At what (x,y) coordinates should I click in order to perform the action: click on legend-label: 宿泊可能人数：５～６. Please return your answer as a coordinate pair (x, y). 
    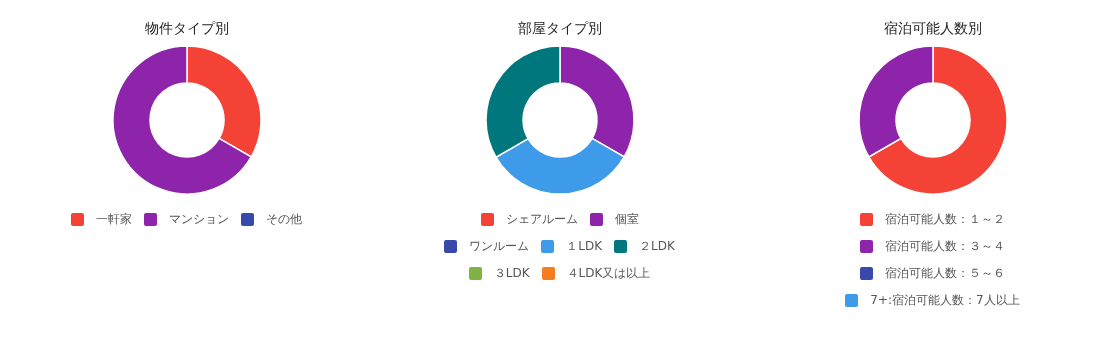
    Looking at the image, I should click on (945, 273).